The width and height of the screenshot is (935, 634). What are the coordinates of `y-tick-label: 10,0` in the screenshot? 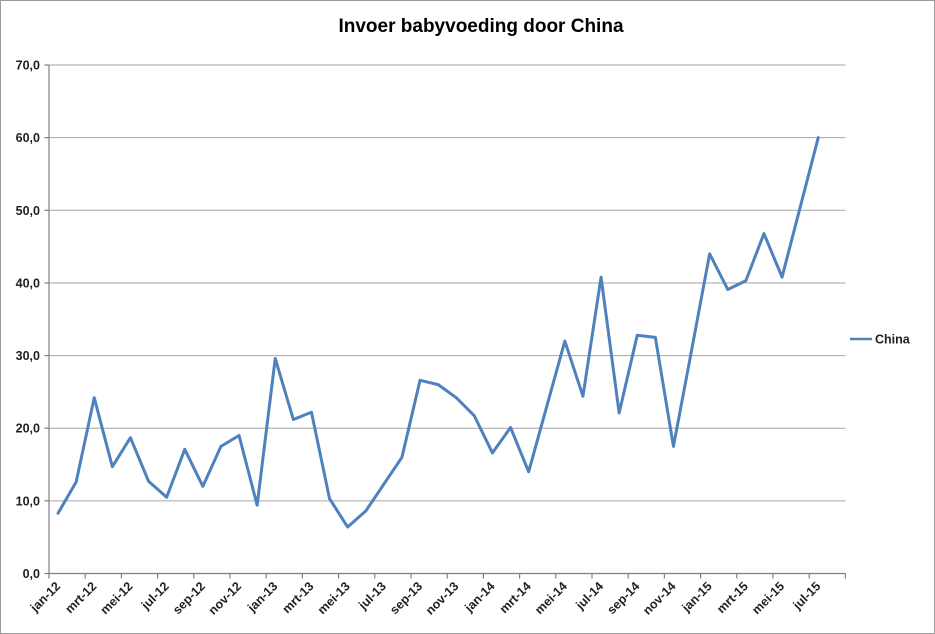 It's located at (28, 501).